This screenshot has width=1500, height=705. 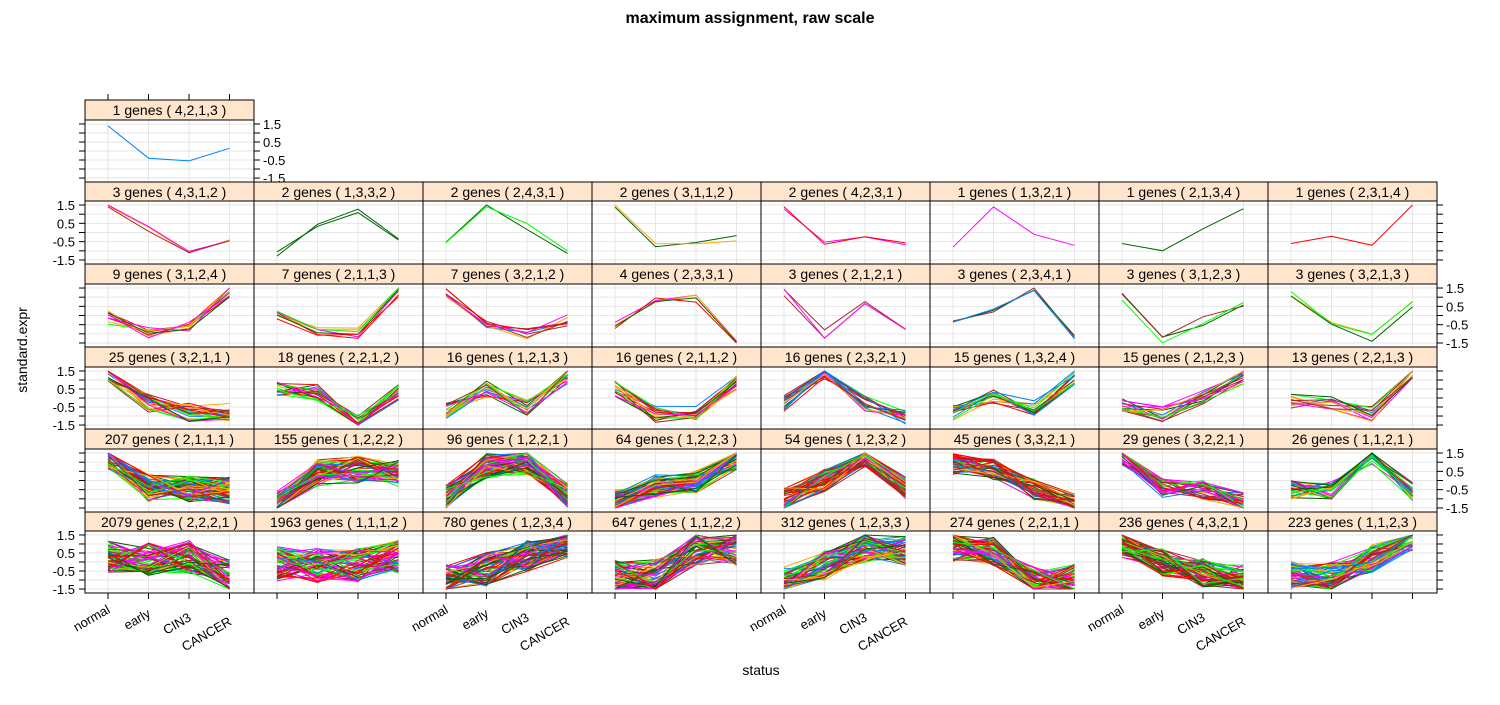 What do you see at coordinates (1352, 357) in the screenshot?
I see `strip-label: 13 genes ( 2,2,1,3 )` at bounding box center [1352, 357].